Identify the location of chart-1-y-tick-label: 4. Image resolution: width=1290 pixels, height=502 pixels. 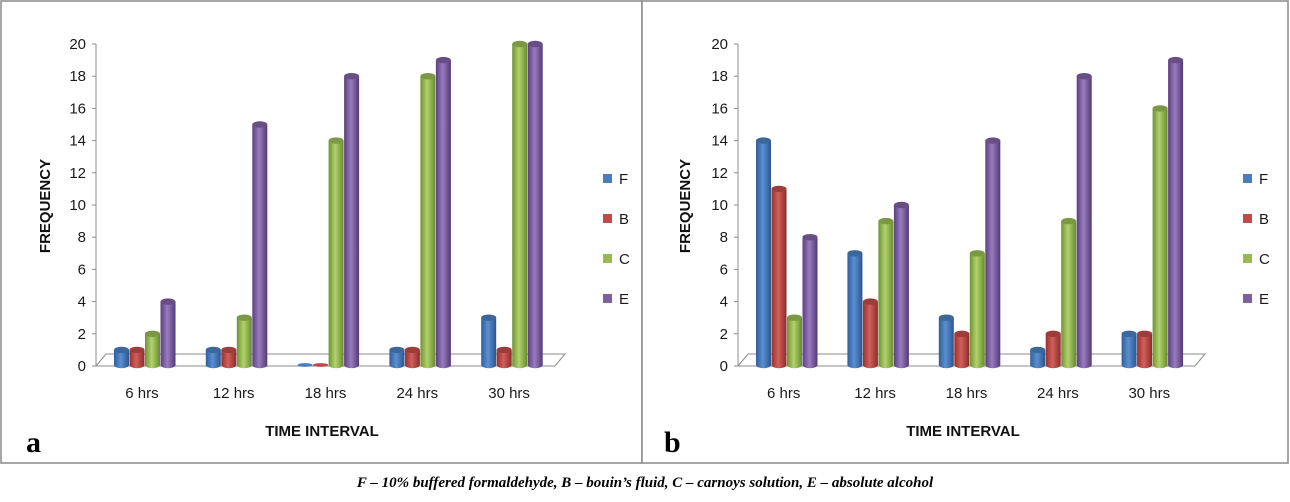
(724, 302).